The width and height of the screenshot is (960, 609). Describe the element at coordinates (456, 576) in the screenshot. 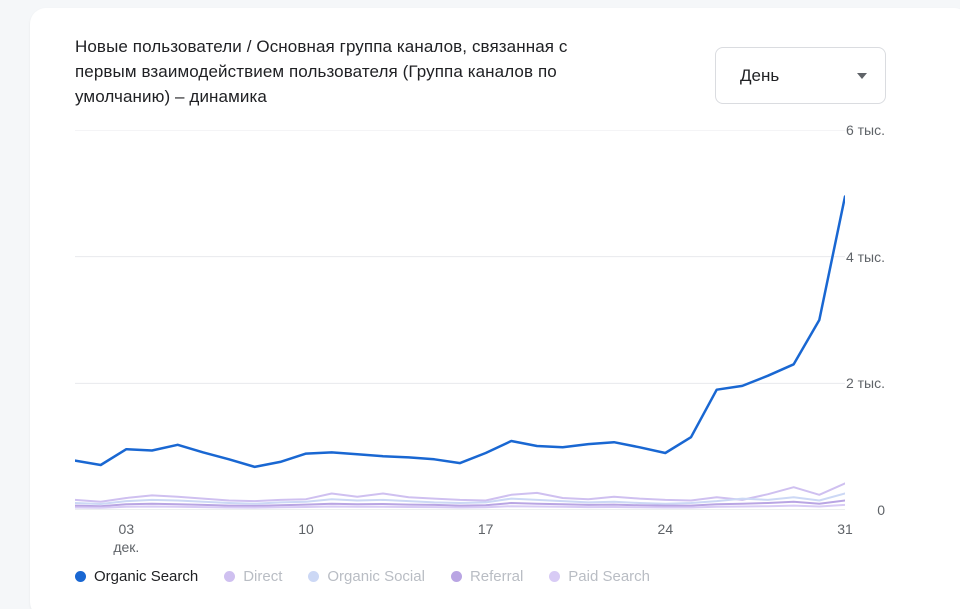

I see `legend-dot-referral` at that location.